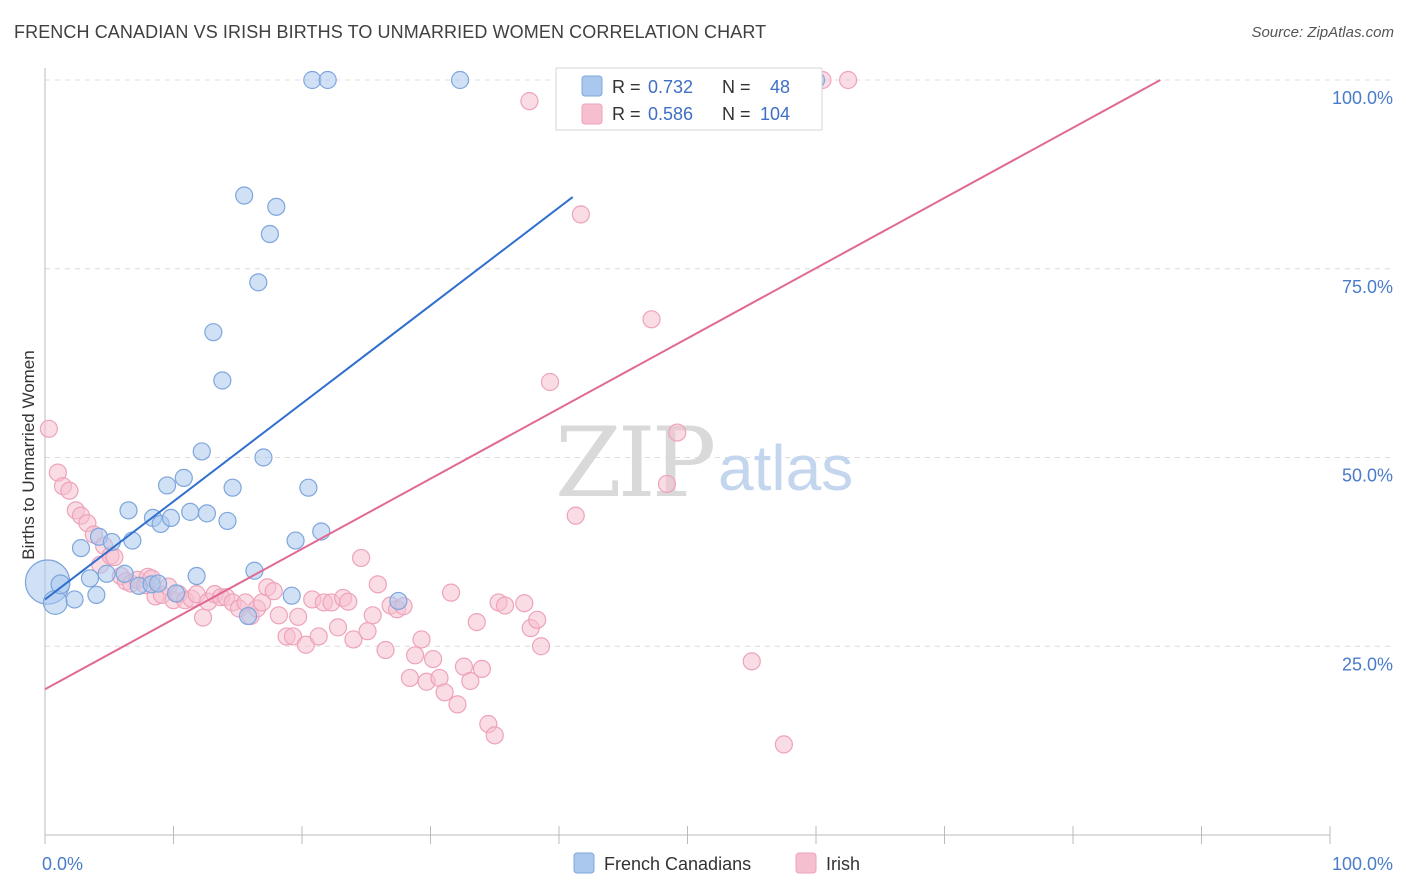 The height and width of the screenshot is (892, 1406). What do you see at coordinates (592, 86) in the screenshot?
I see `stats-swatch-blue` at bounding box center [592, 86].